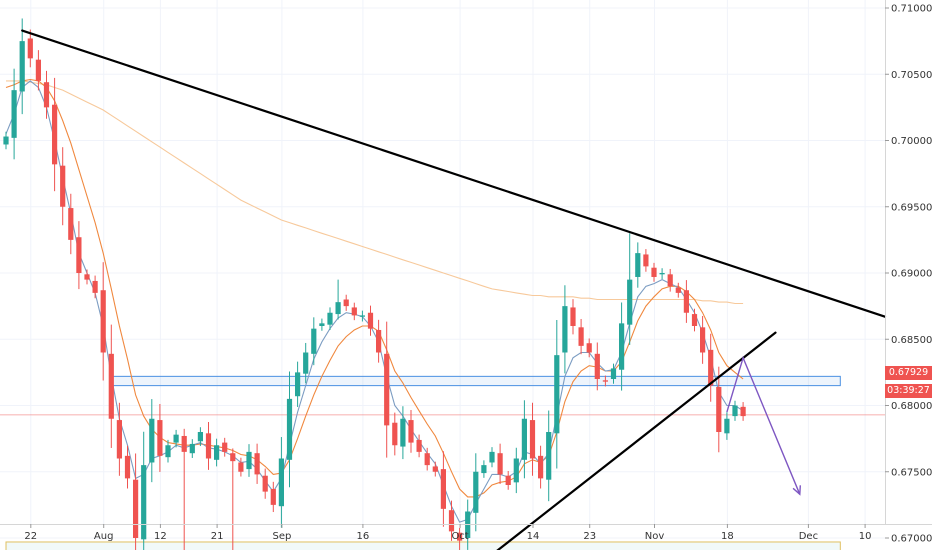 The height and width of the screenshot is (550, 932). What do you see at coordinates (589, 536) in the screenshot?
I see `x-tick-label: 23` at bounding box center [589, 536].